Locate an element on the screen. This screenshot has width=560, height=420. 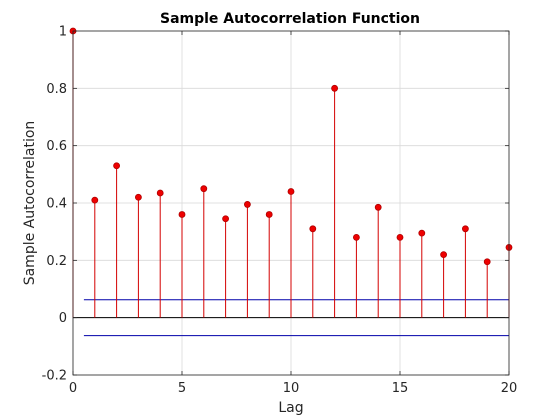
x-tick-label-3: 15 is located at coordinates (400, 388).